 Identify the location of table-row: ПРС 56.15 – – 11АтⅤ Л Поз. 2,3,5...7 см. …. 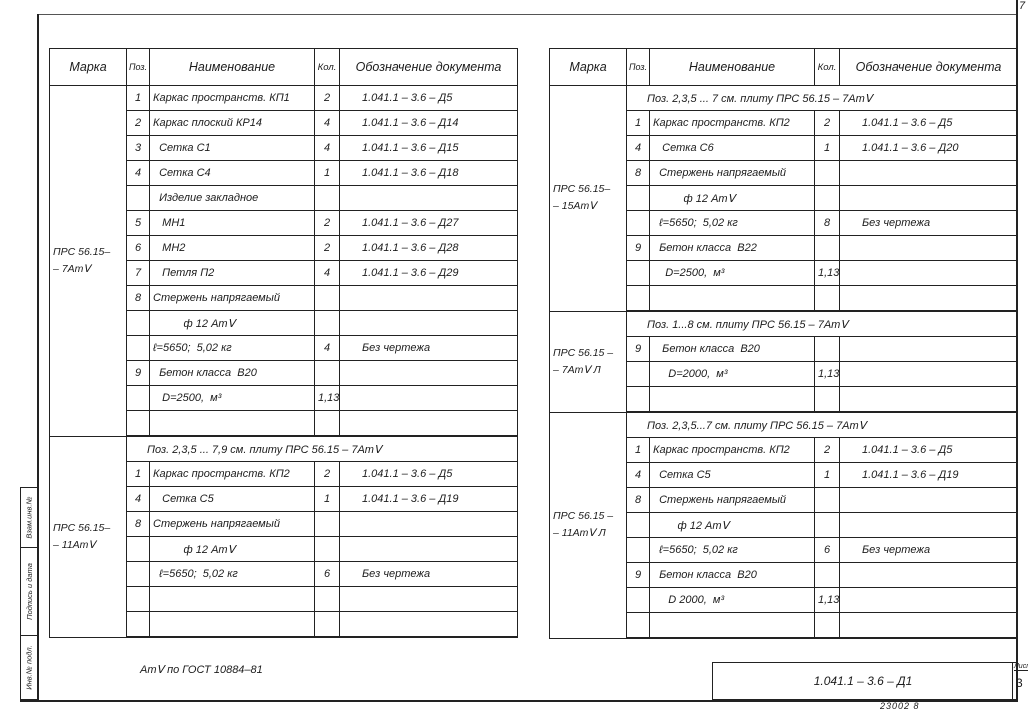
(783, 525).